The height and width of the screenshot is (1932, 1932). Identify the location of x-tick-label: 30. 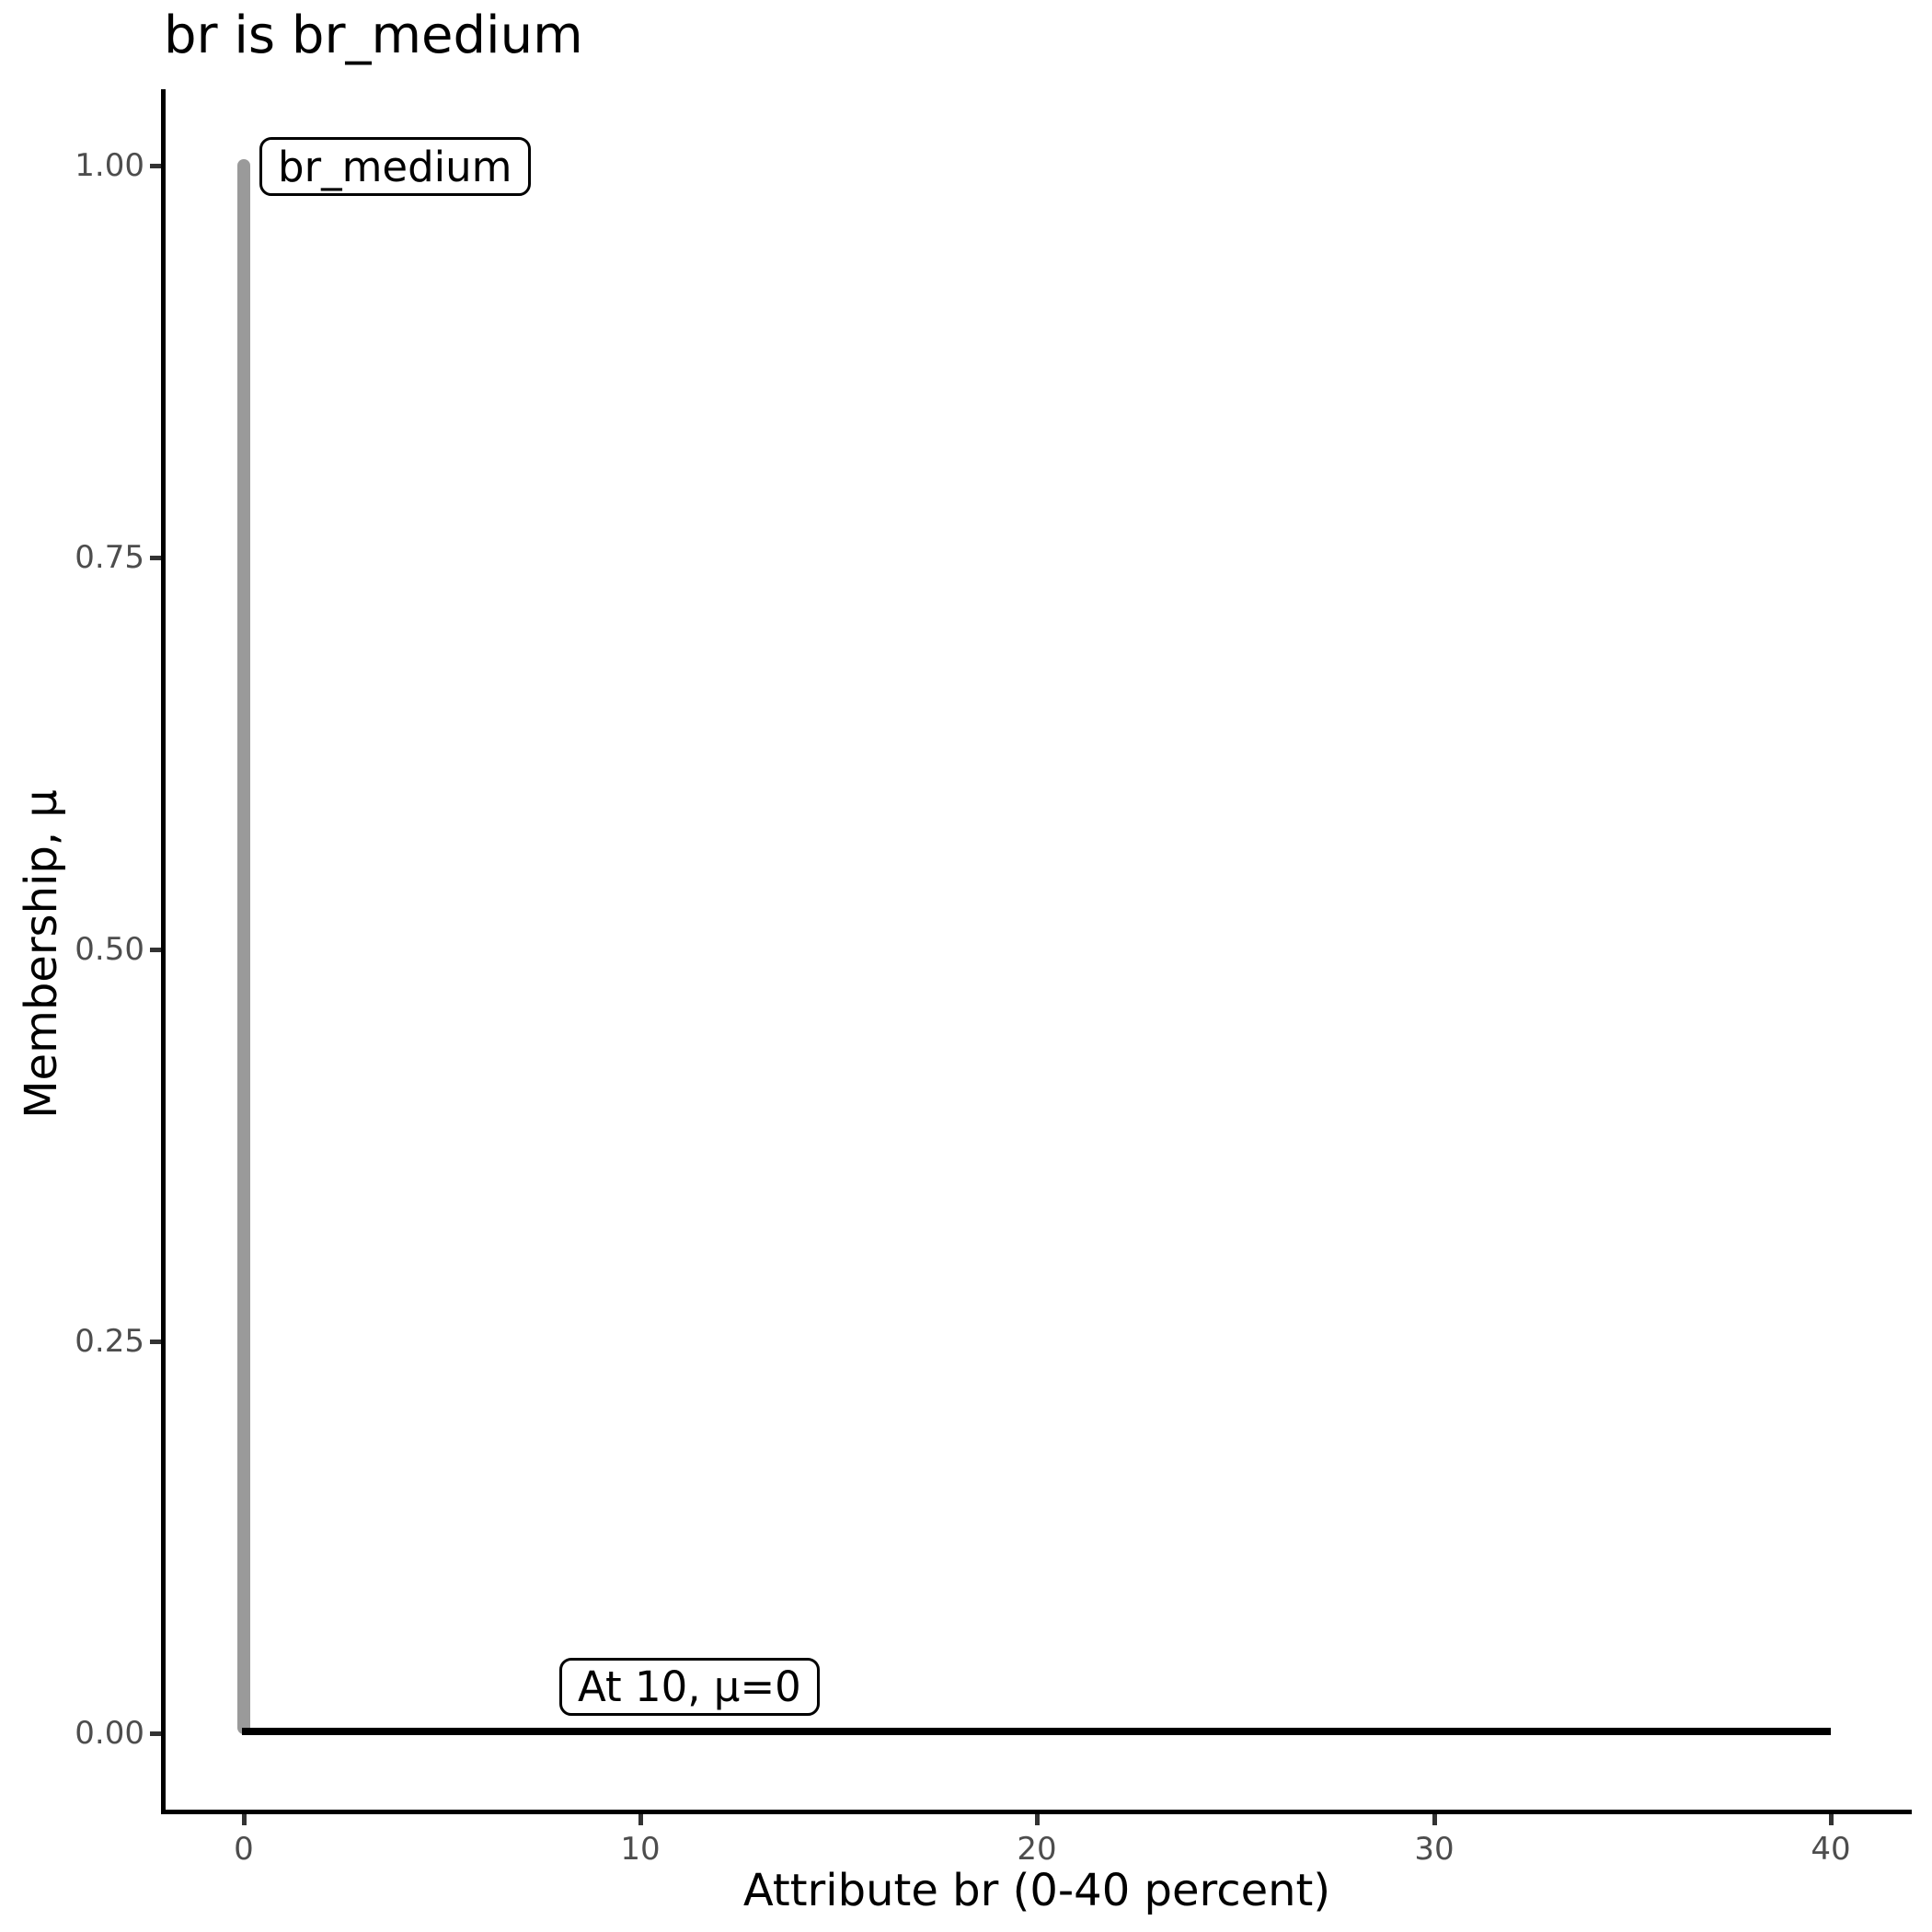
(1434, 1849).